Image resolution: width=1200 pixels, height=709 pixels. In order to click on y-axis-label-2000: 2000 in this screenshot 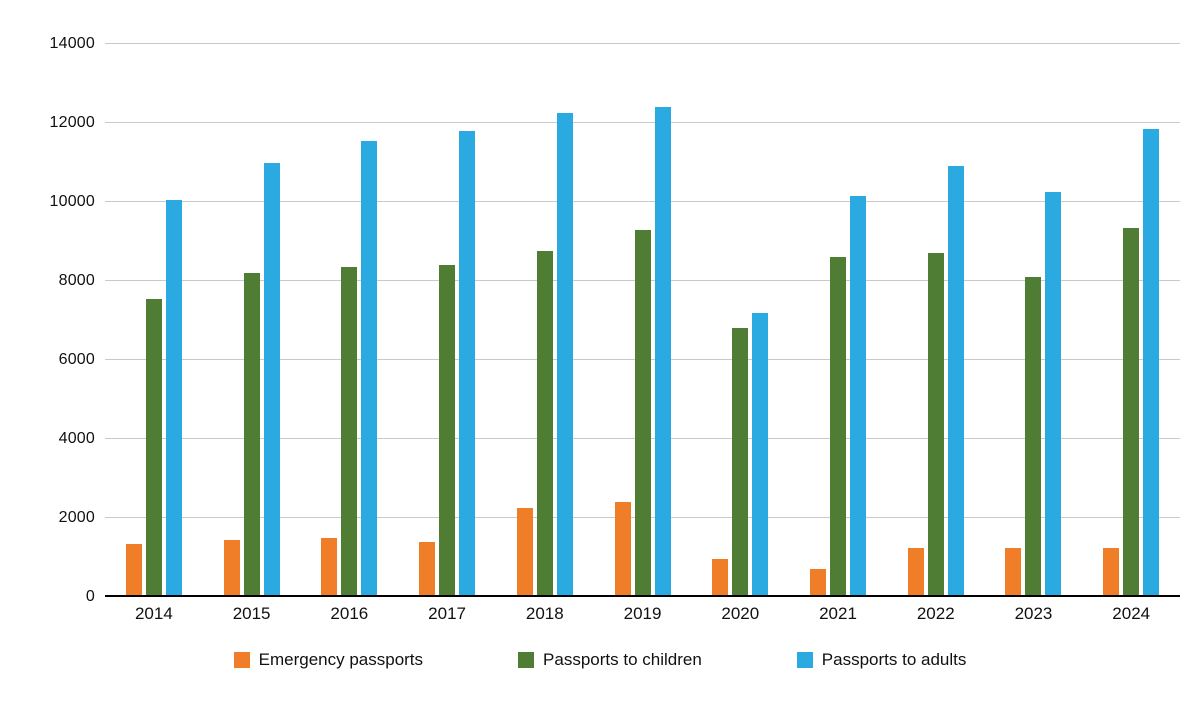, I will do `click(76, 517)`.